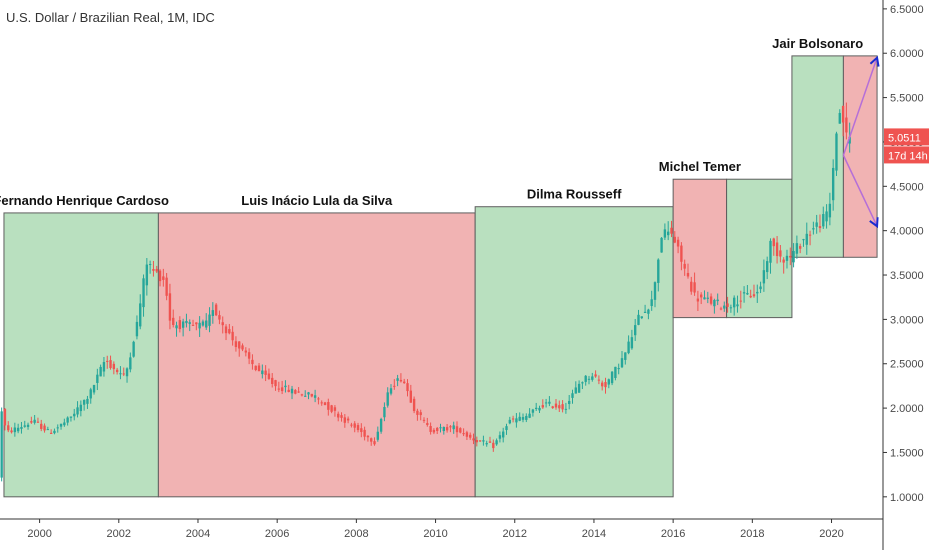 This screenshot has height=550, width=932. What do you see at coordinates (356, 534) in the screenshot?
I see `x-tick-label: 2008` at bounding box center [356, 534].